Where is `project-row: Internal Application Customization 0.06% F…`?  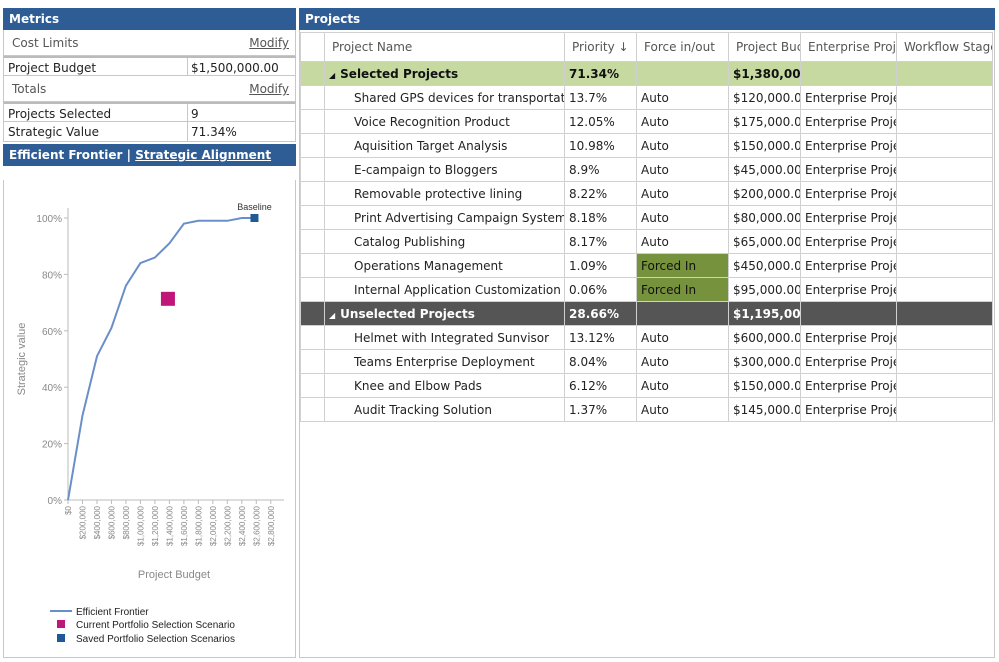 project-row: Internal Application Customization 0.06% F… is located at coordinates (646, 289).